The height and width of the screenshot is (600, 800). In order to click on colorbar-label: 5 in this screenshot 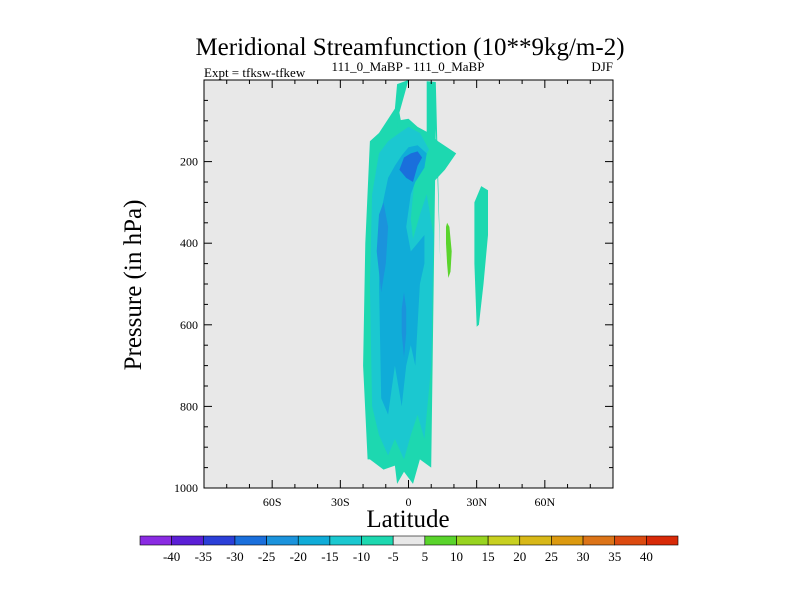, I will do `click(425, 556)`.